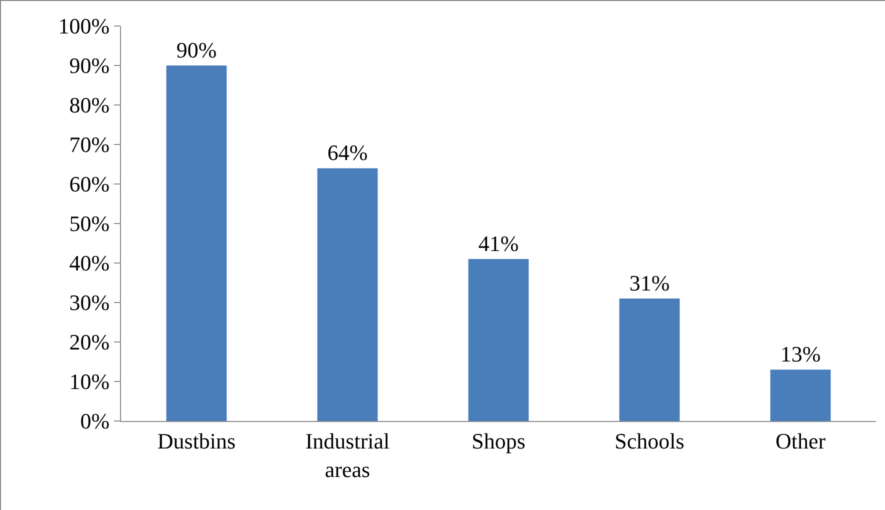 Image resolution: width=885 pixels, height=510 pixels. Describe the element at coordinates (89, 342) in the screenshot. I see `y-tick-label: 20%` at that location.